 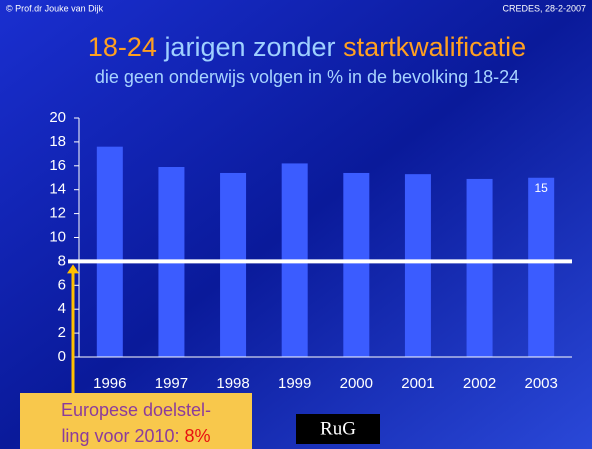 What do you see at coordinates (541, 383) in the screenshot?
I see `x-tick-label: 2003` at bounding box center [541, 383].